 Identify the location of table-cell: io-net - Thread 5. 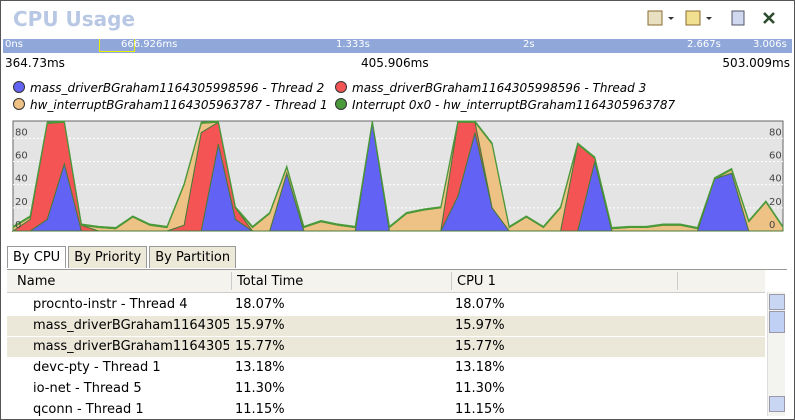
(87, 388).